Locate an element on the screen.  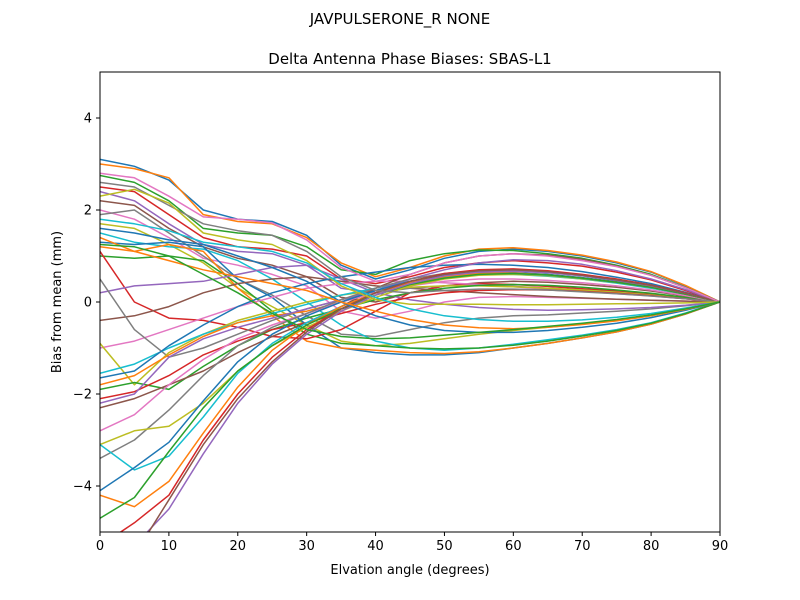
x-tick-label: 10 is located at coordinates (169, 546).